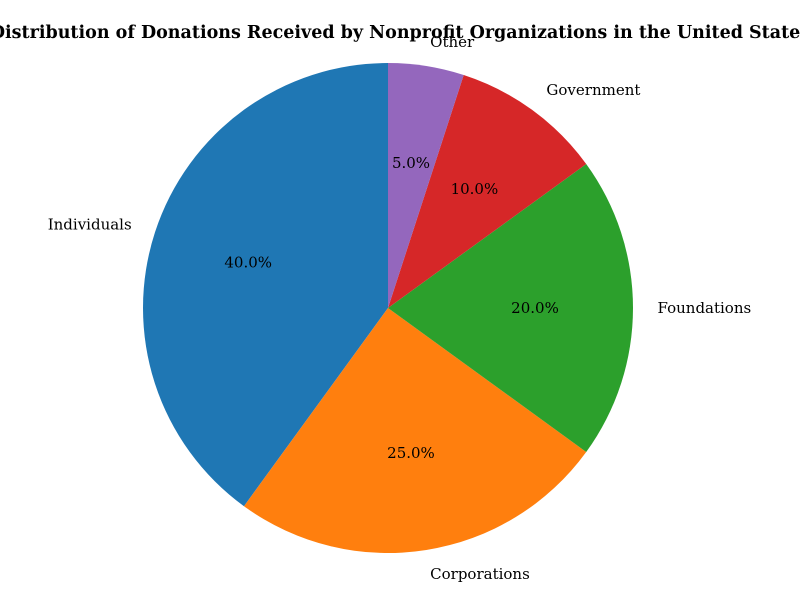  Describe the element at coordinates (705, 308) in the screenshot. I see `slice-label-foundations: Foundations` at that location.